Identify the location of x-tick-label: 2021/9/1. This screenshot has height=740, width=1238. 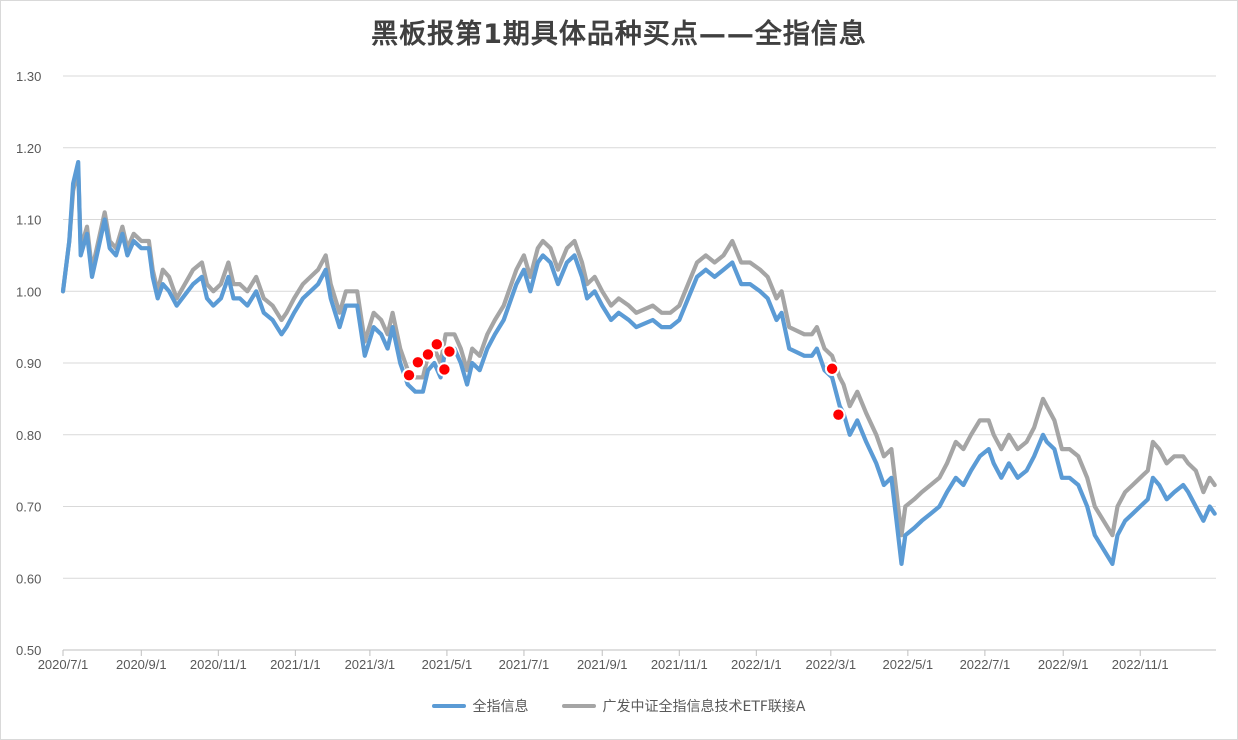
(602, 664).